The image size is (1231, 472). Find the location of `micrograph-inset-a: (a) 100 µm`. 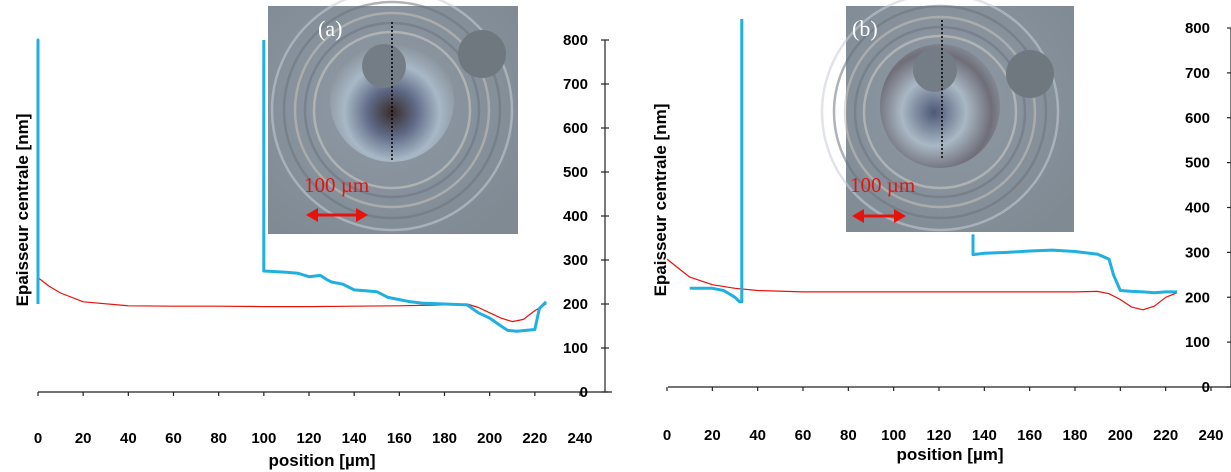

micrograph-inset-a: (a) 100 µm is located at coordinates (393, 117).